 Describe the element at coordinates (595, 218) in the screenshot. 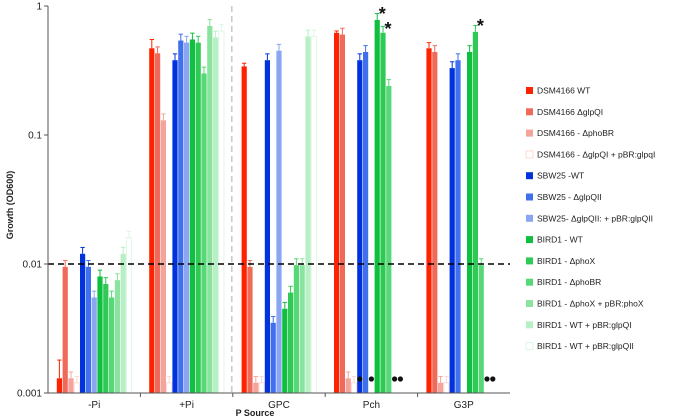

I see `legend-label-6: SBW25- ΔglpQII: + pBR:glpQII` at that location.